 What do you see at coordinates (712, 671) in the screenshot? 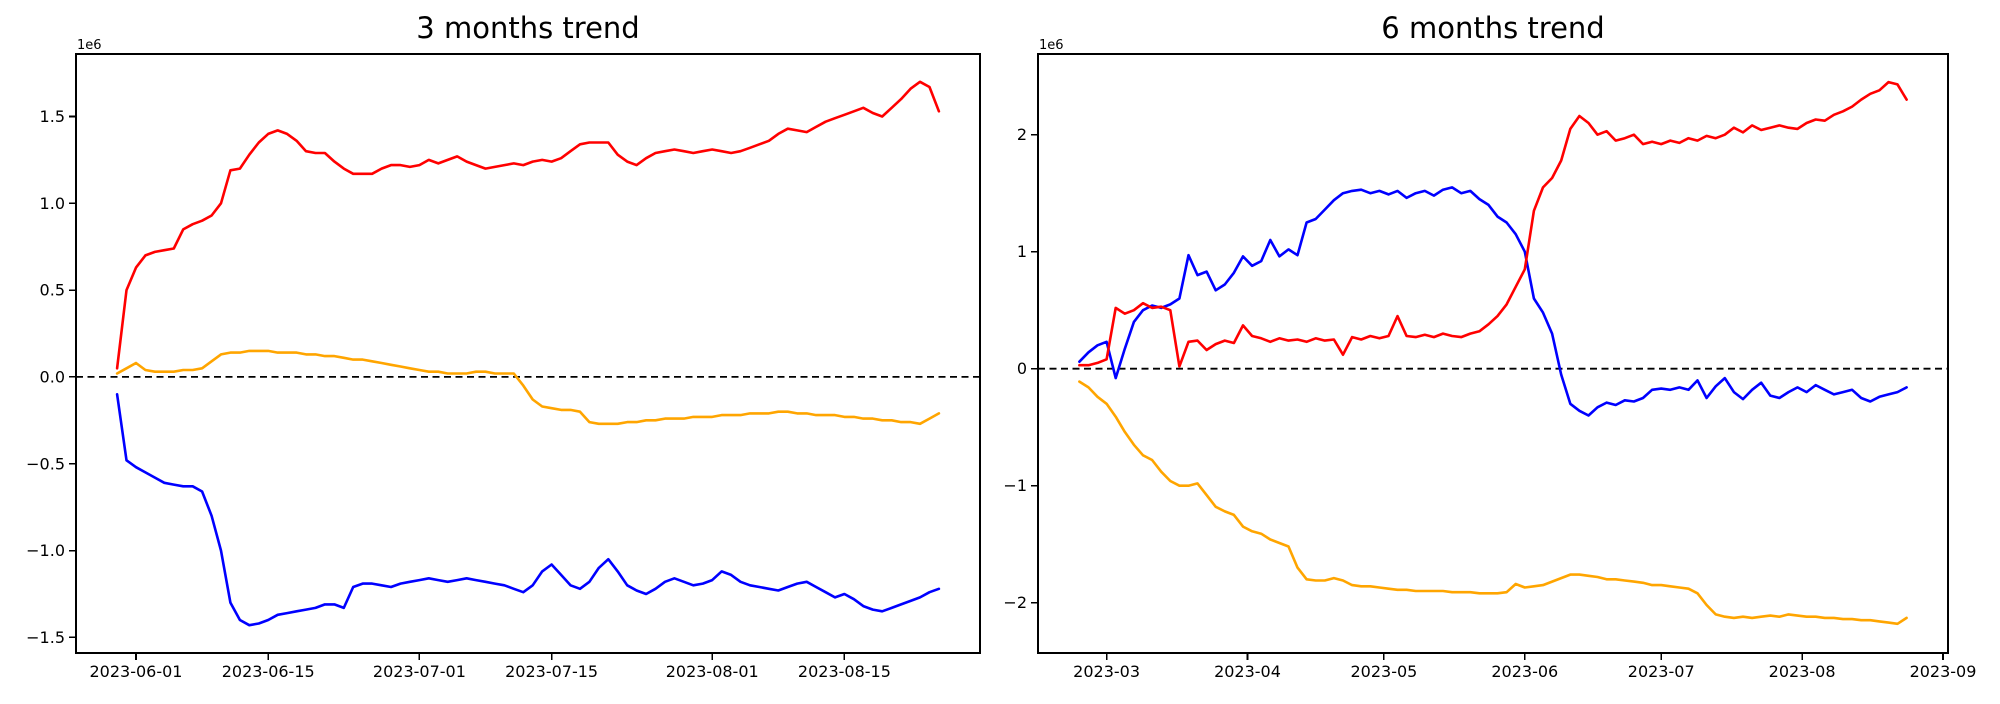
I see `x-tick-label: 2023-08-01` at bounding box center [712, 671].